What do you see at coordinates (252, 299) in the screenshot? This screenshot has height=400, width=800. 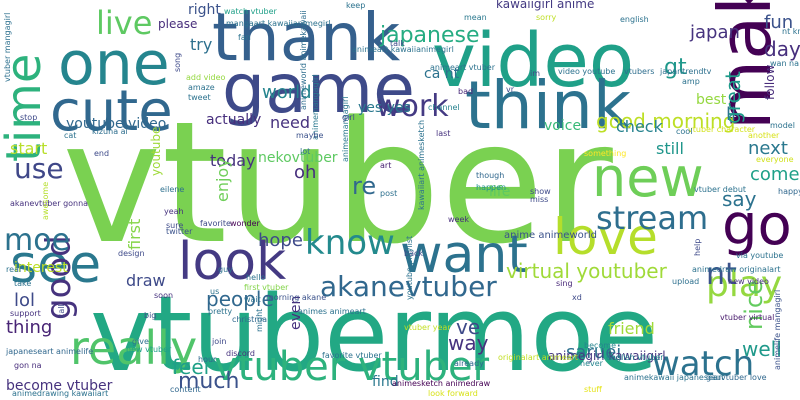 I see `cloud-word-wait: wait` at bounding box center [252, 299].